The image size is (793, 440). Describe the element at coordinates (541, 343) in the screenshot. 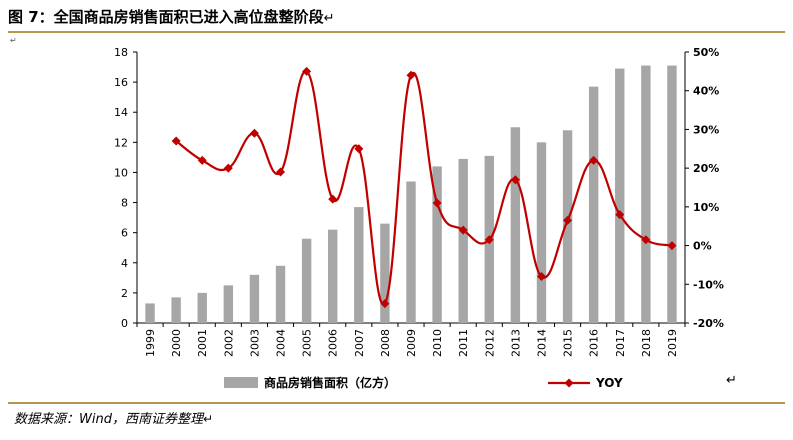

I see `x-axis-tick-label: 2014` at that location.